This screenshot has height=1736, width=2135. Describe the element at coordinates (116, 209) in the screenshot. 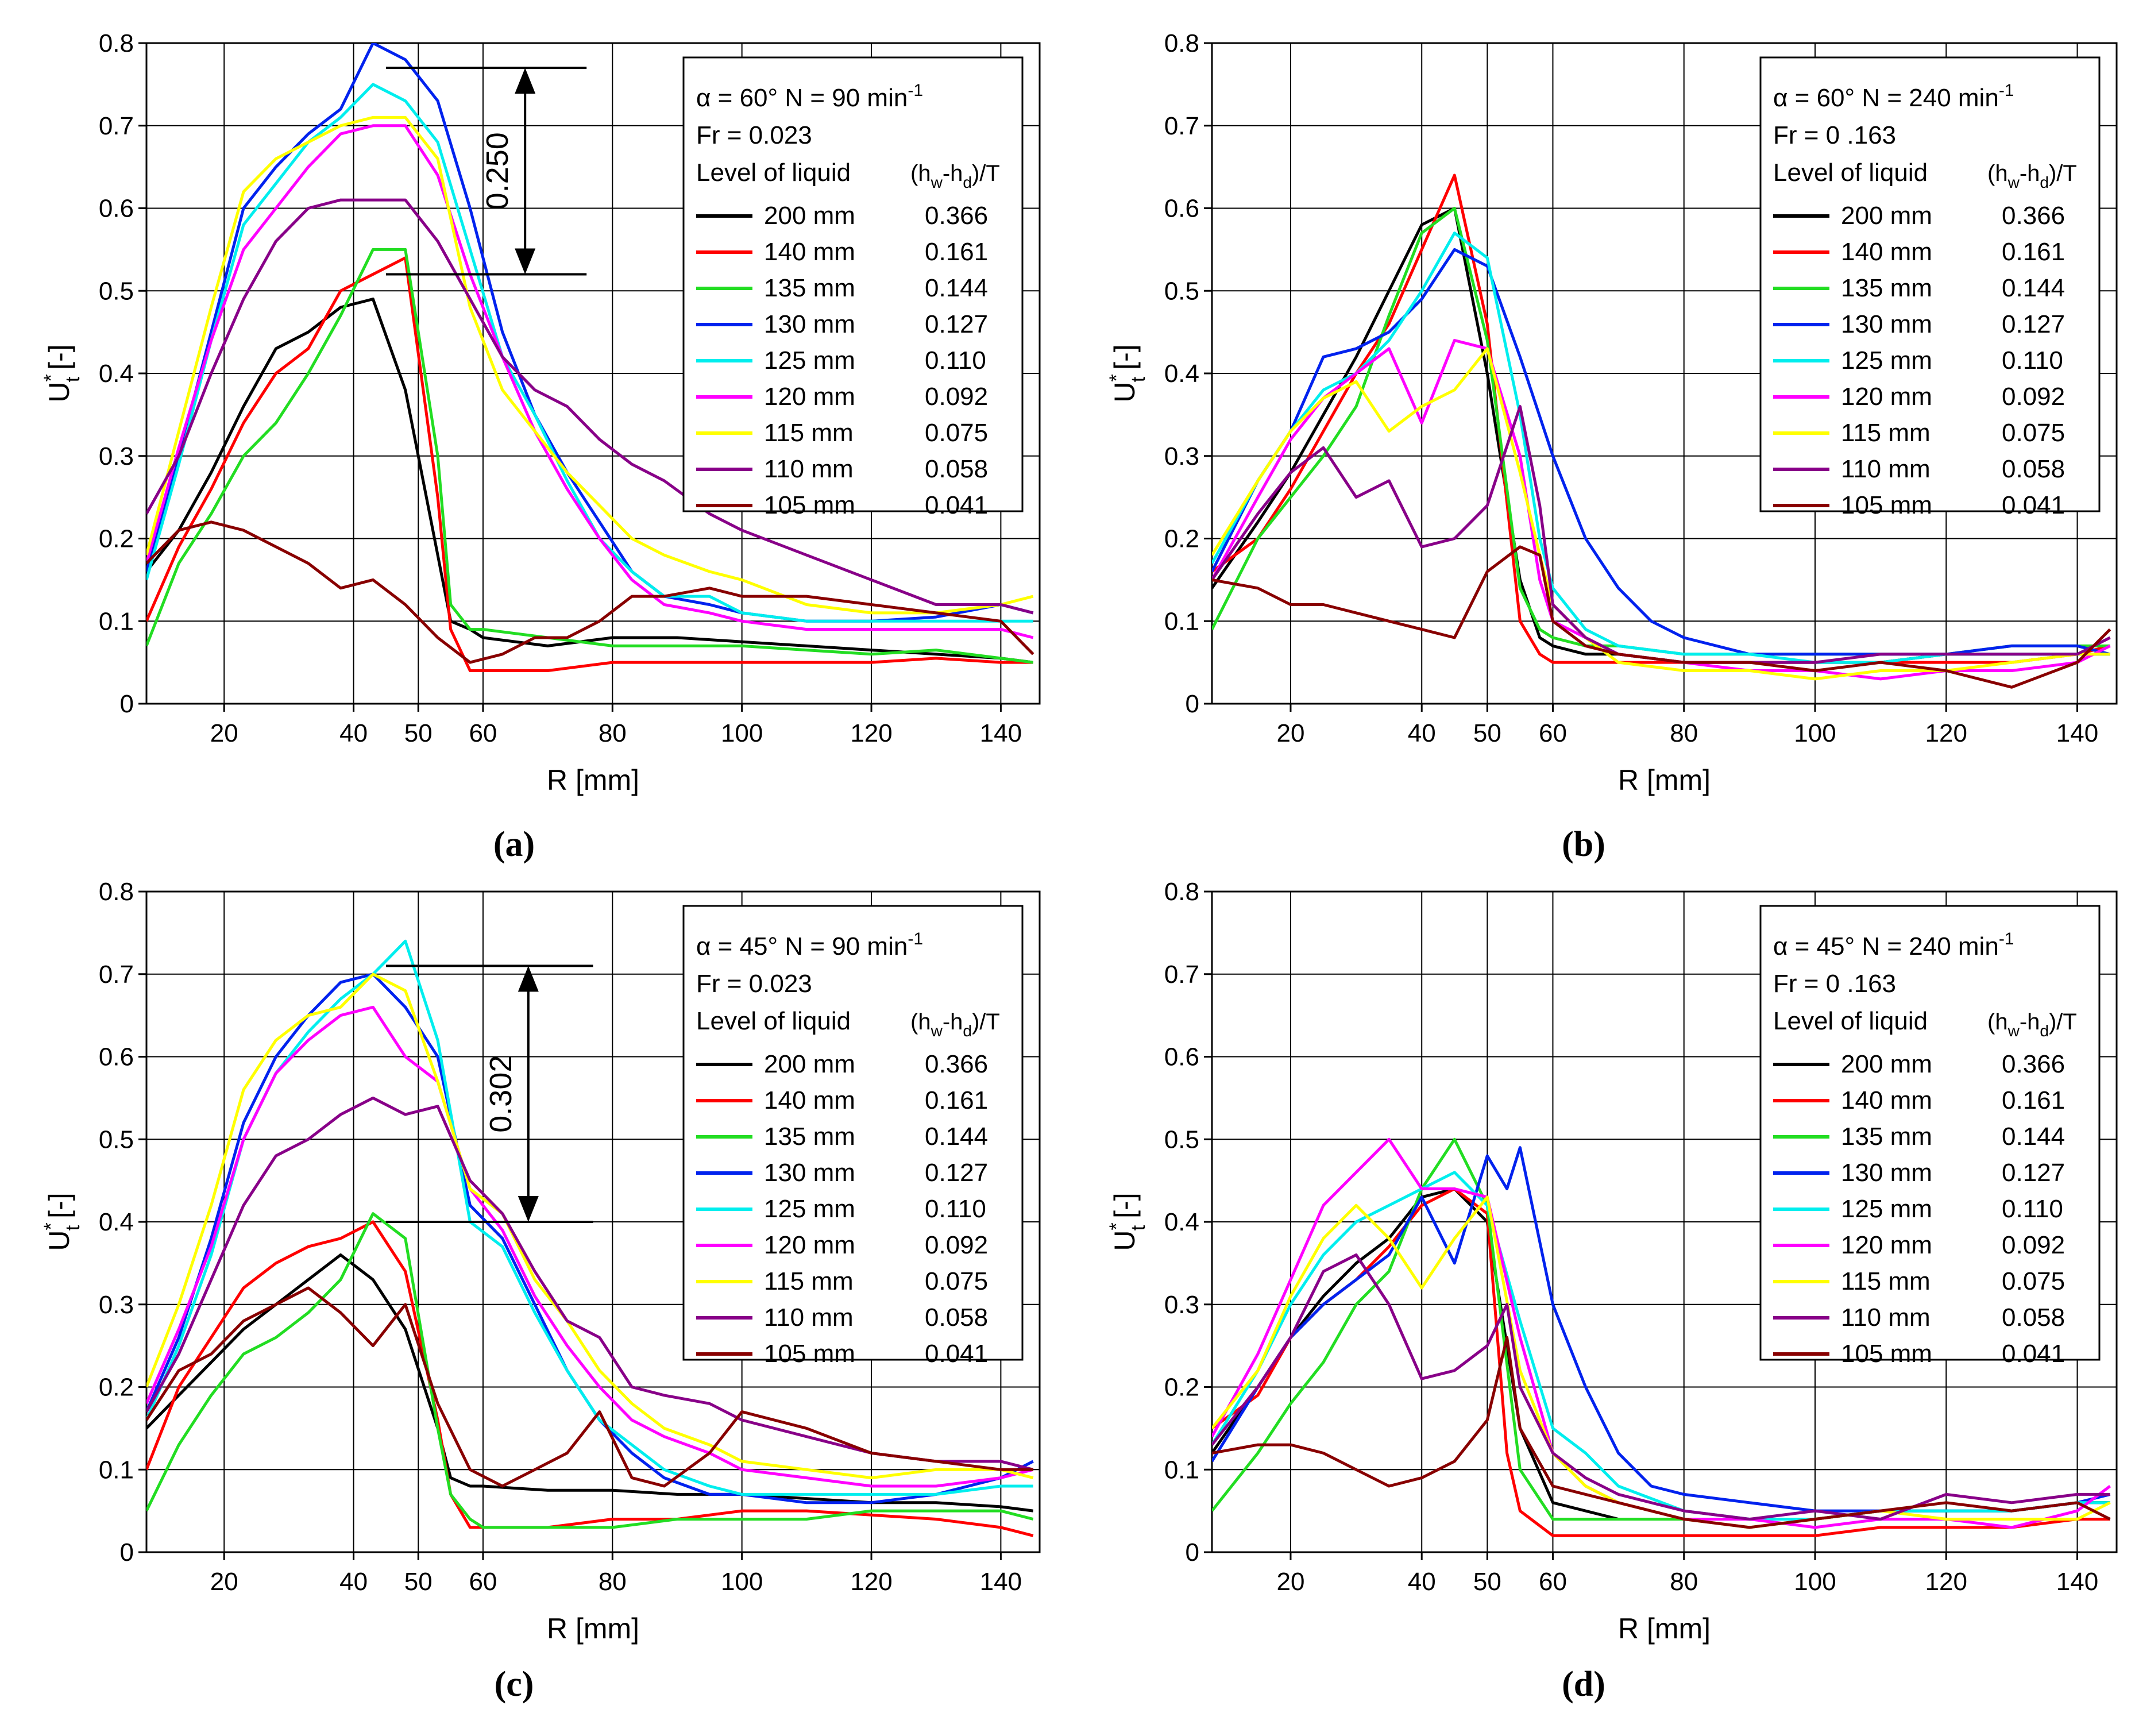

I see `y-tick-label: 0.6` at that location.